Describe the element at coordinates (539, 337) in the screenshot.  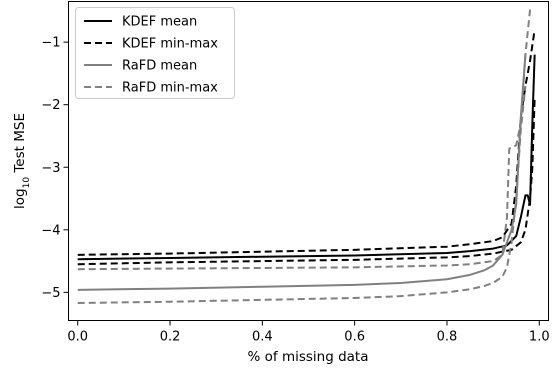
I see `x-tick-label: 1.0` at that location.